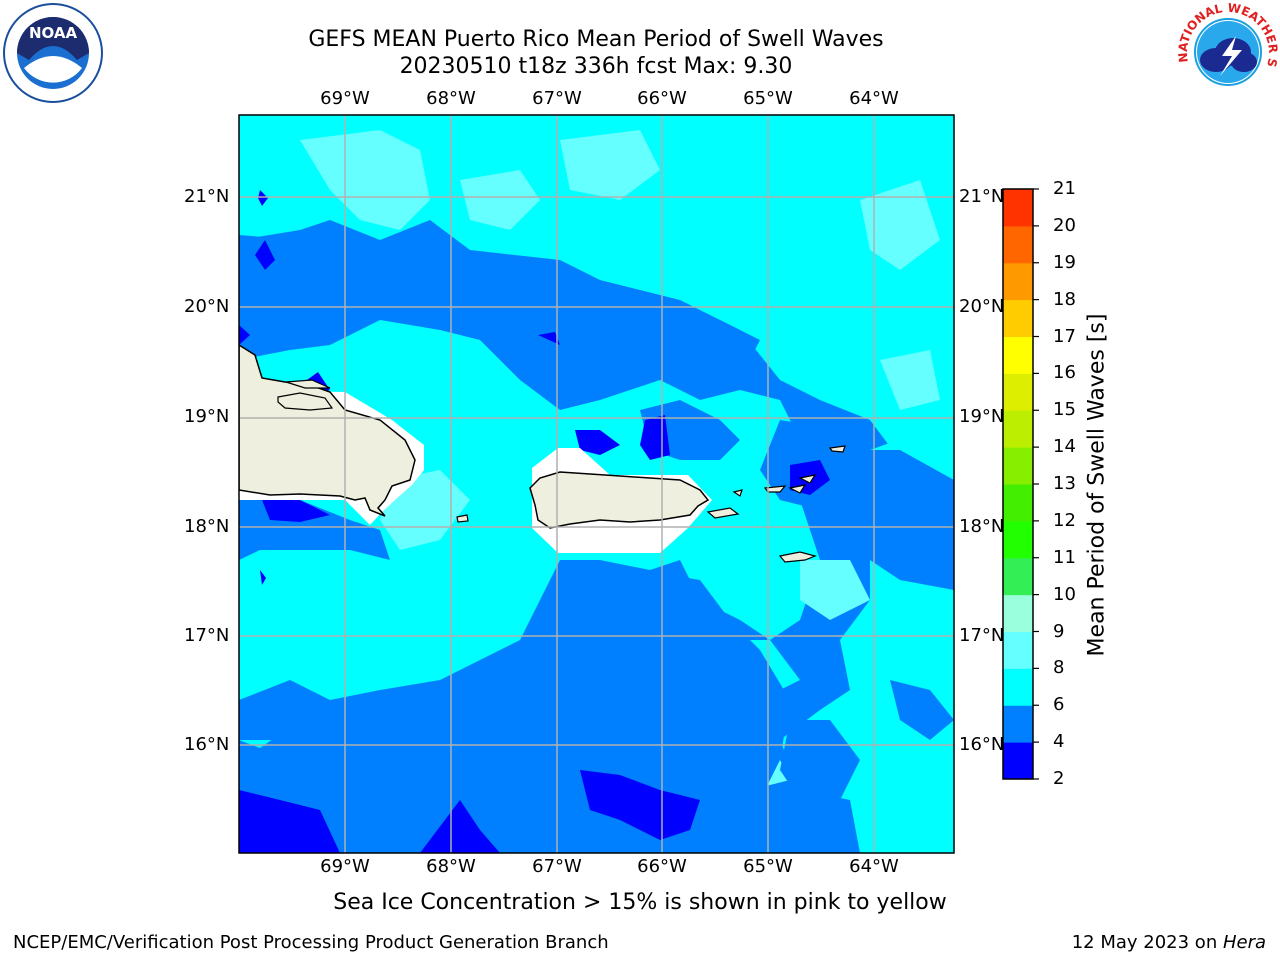 The image size is (1280, 960). Describe the element at coordinates (768, 866) in the screenshot. I see `lon-label-bottom: 65°W` at that location.